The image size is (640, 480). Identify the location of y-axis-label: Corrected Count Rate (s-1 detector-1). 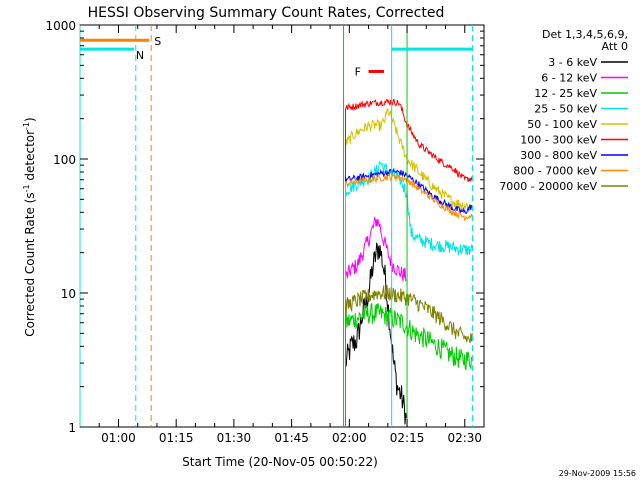
(29, 226).